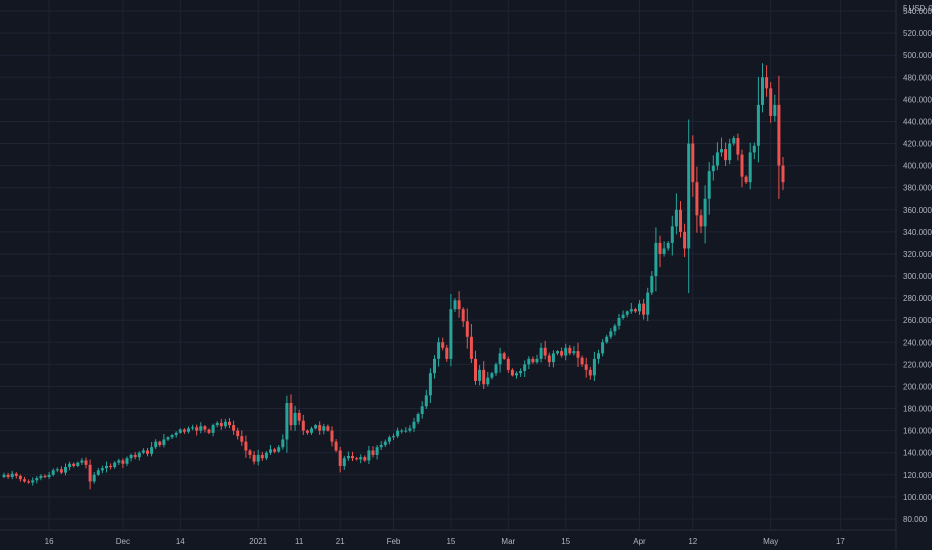 This screenshot has width=932, height=550. I want to click on time-axis: 16 Dec 14 2021 11 21 Feb 15 Mar 15 Apr 12 May 17, so click(445, 541).